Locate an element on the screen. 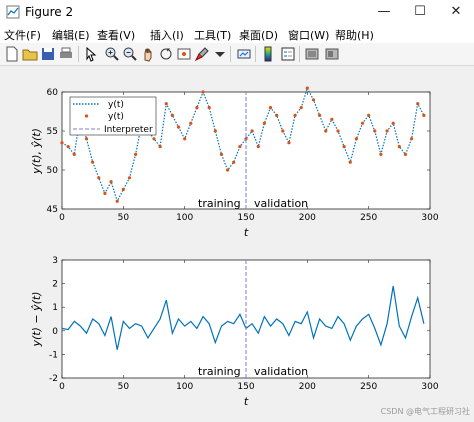 The width and height of the screenshot is (474, 422). chevron-down-icon is located at coordinates (220, 54).